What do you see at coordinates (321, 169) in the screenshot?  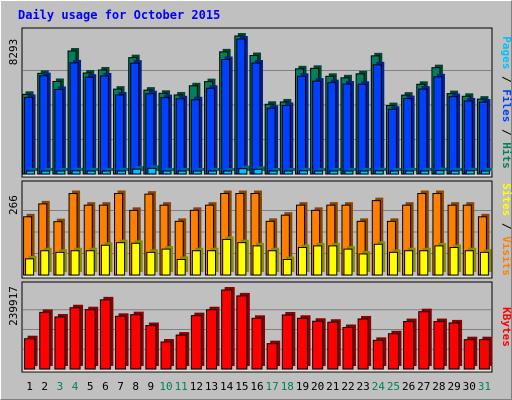 I see `bar-pages-day-20-shadow` at bounding box center [321, 169].